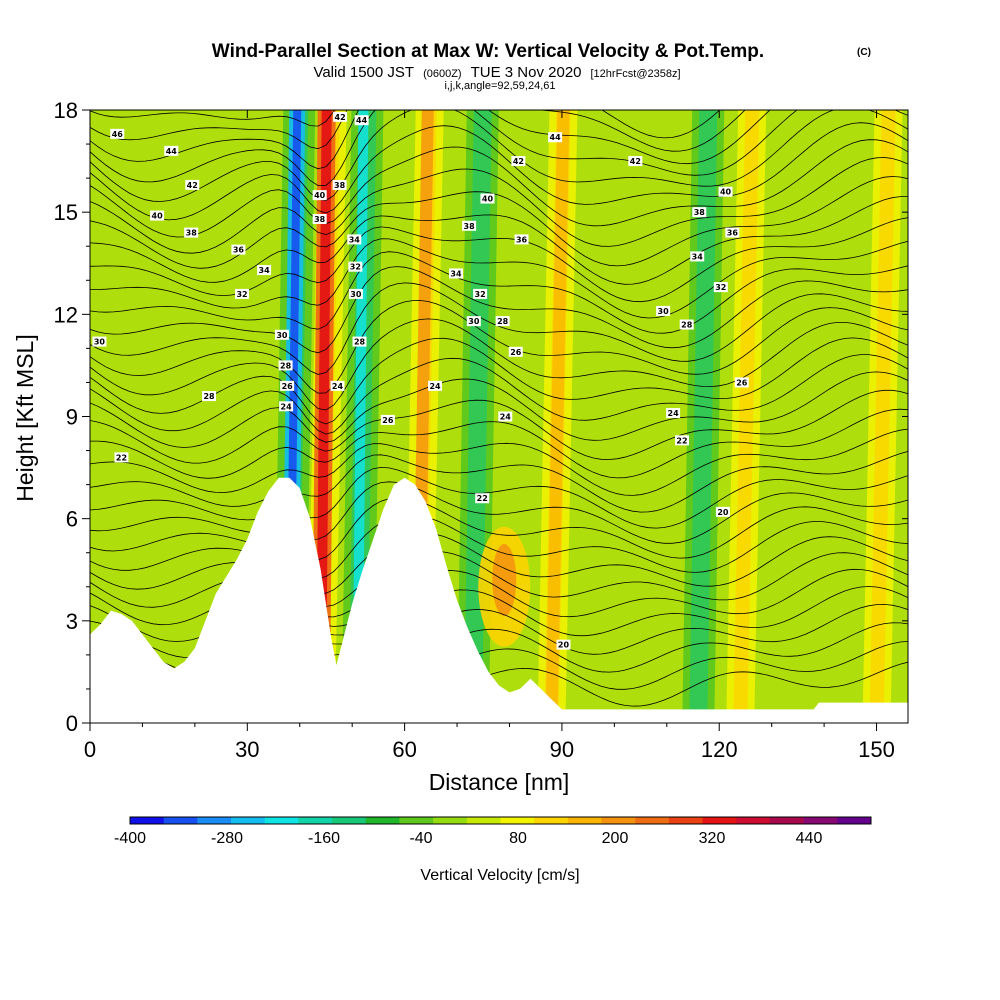 The height and width of the screenshot is (1000, 1000). I want to click on lowlevel-updraft-core, so click(504, 579).